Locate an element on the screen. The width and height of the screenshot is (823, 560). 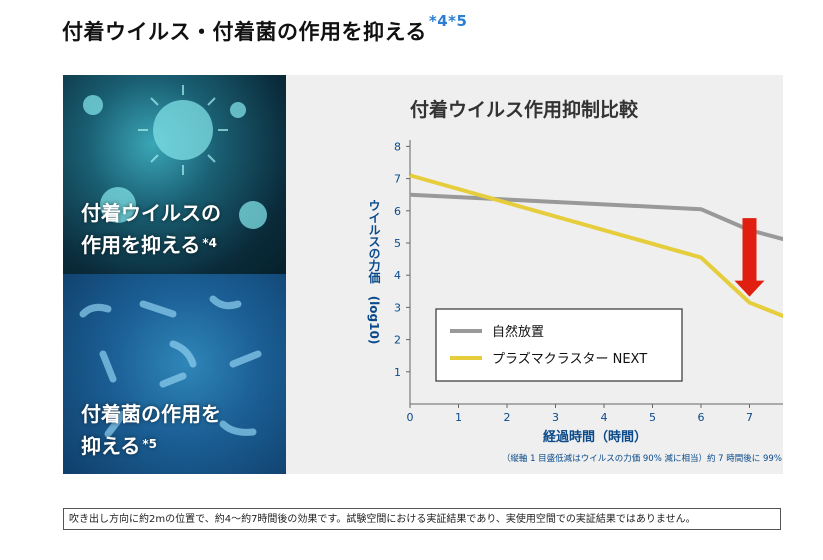
x-tick-label: 2 is located at coordinates (507, 417).